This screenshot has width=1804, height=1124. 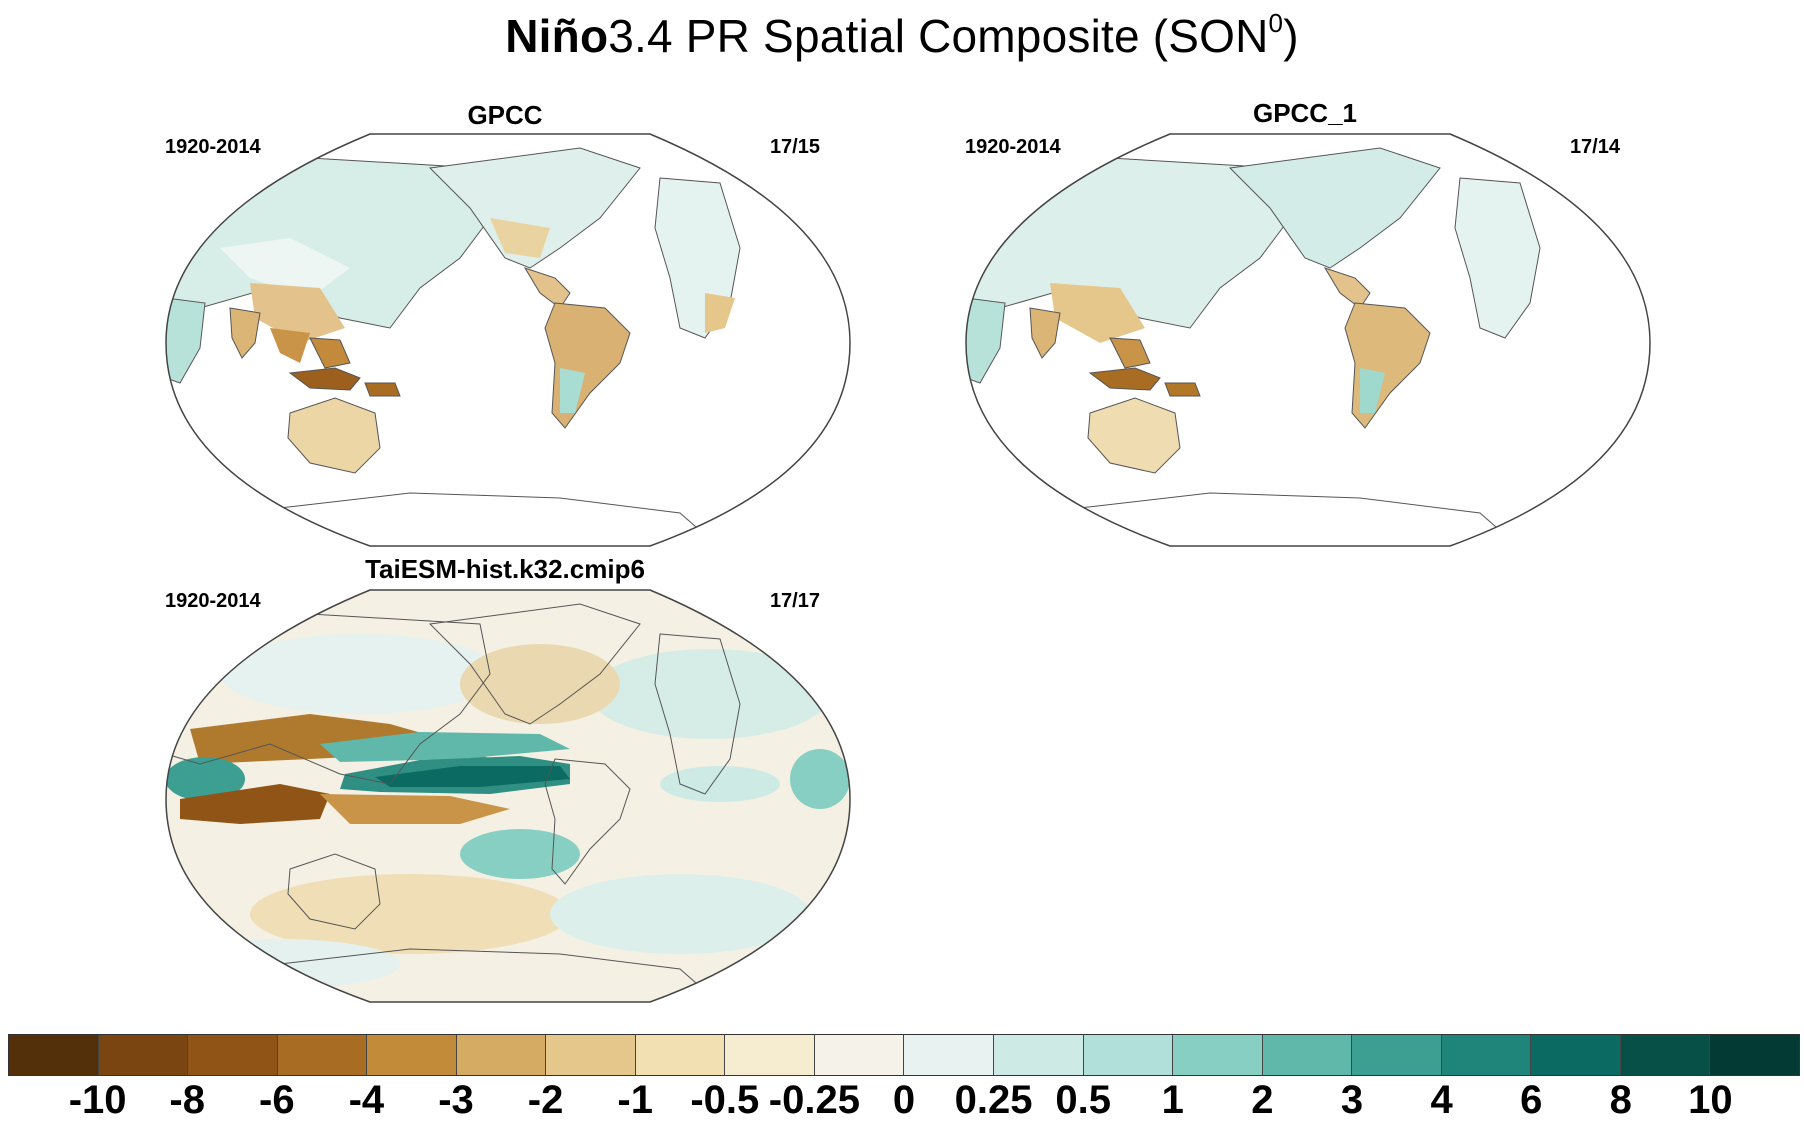 What do you see at coordinates (505, 569) in the screenshot?
I see `panel-title-taiesm: TaiESM-hist.k32.cmip6` at bounding box center [505, 569].